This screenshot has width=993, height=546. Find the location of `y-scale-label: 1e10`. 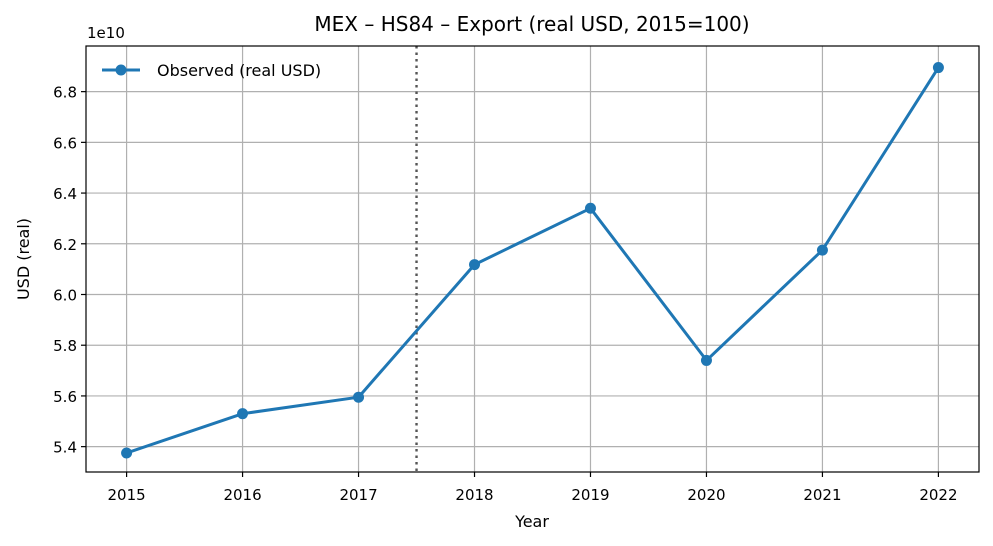

y-scale-label: 1e10 is located at coordinates (106, 33).